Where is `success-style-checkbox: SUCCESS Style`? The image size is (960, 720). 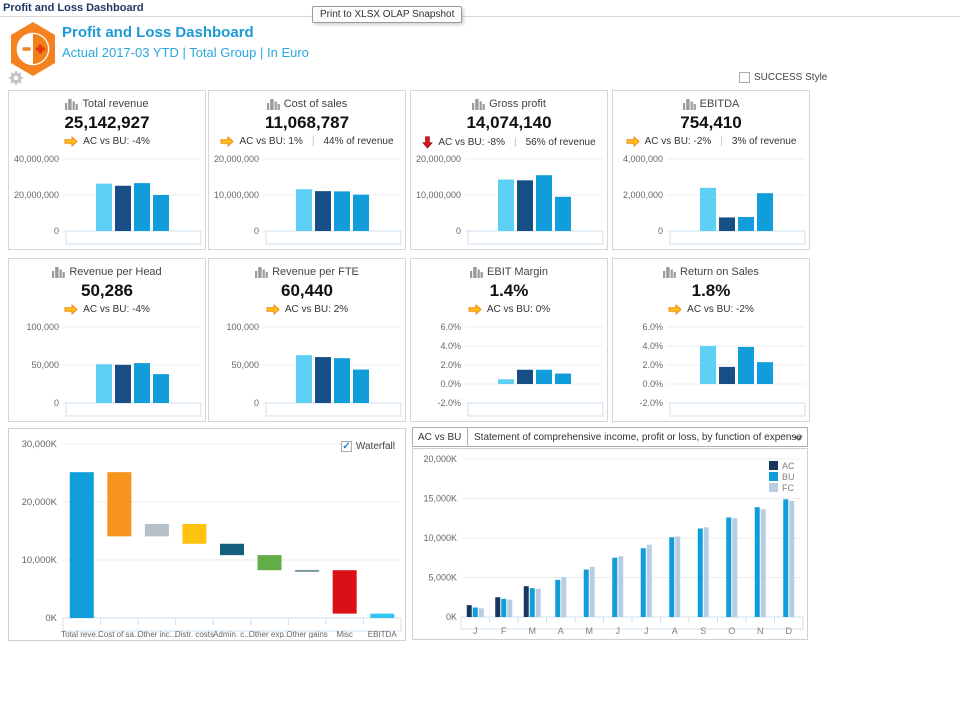
success-style-checkbox: SUCCESS Style is located at coordinates (783, 77).